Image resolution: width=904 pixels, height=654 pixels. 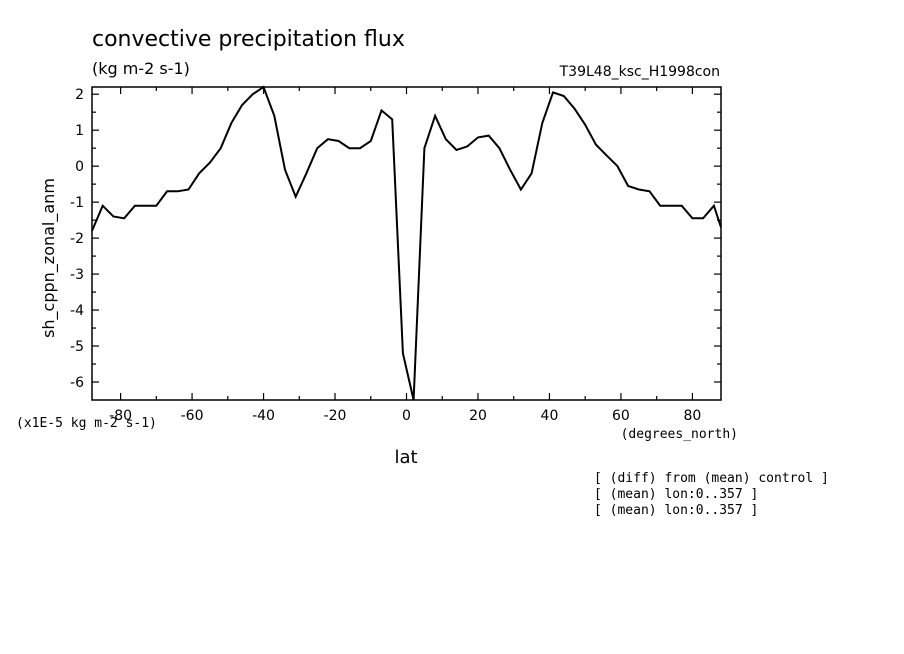 I want to click on y-tick-label: -4, so click(x=77, y=311).